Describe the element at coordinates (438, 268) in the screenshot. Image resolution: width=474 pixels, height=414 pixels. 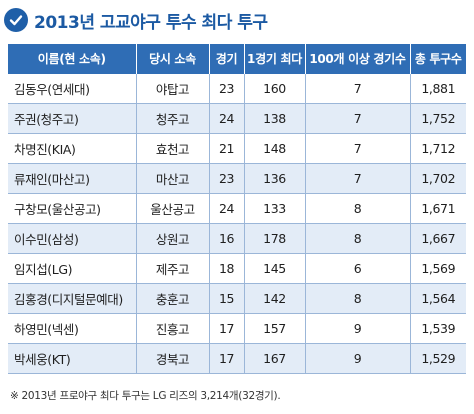
I see `cell-total-pitches: 1,569` at that location.